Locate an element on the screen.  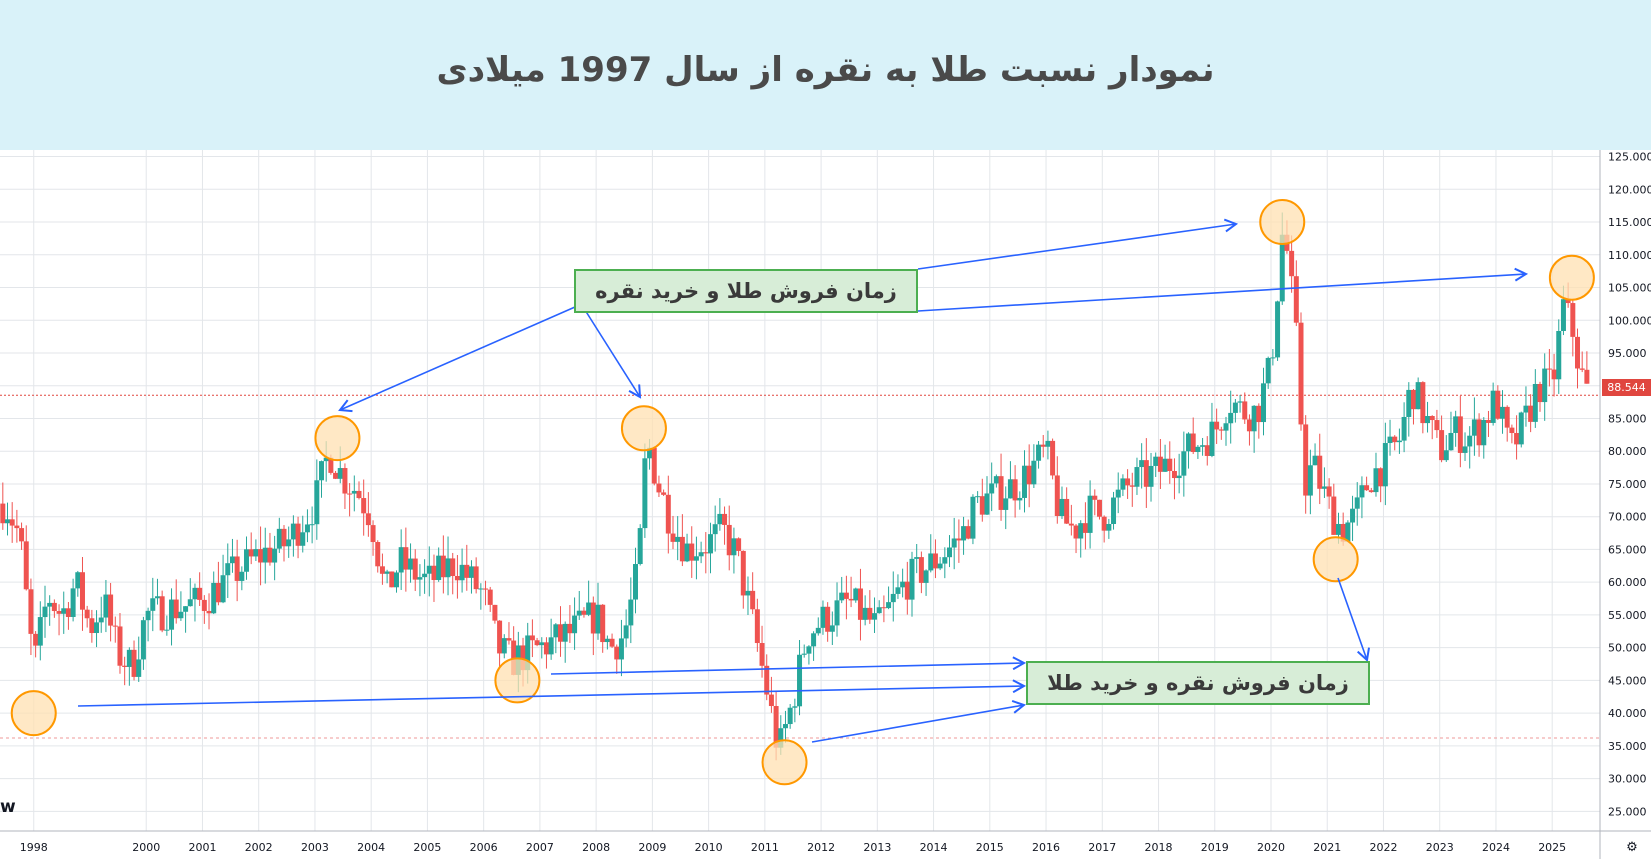
x-tick-label: 2024 is located at coordinates (1496, 847).